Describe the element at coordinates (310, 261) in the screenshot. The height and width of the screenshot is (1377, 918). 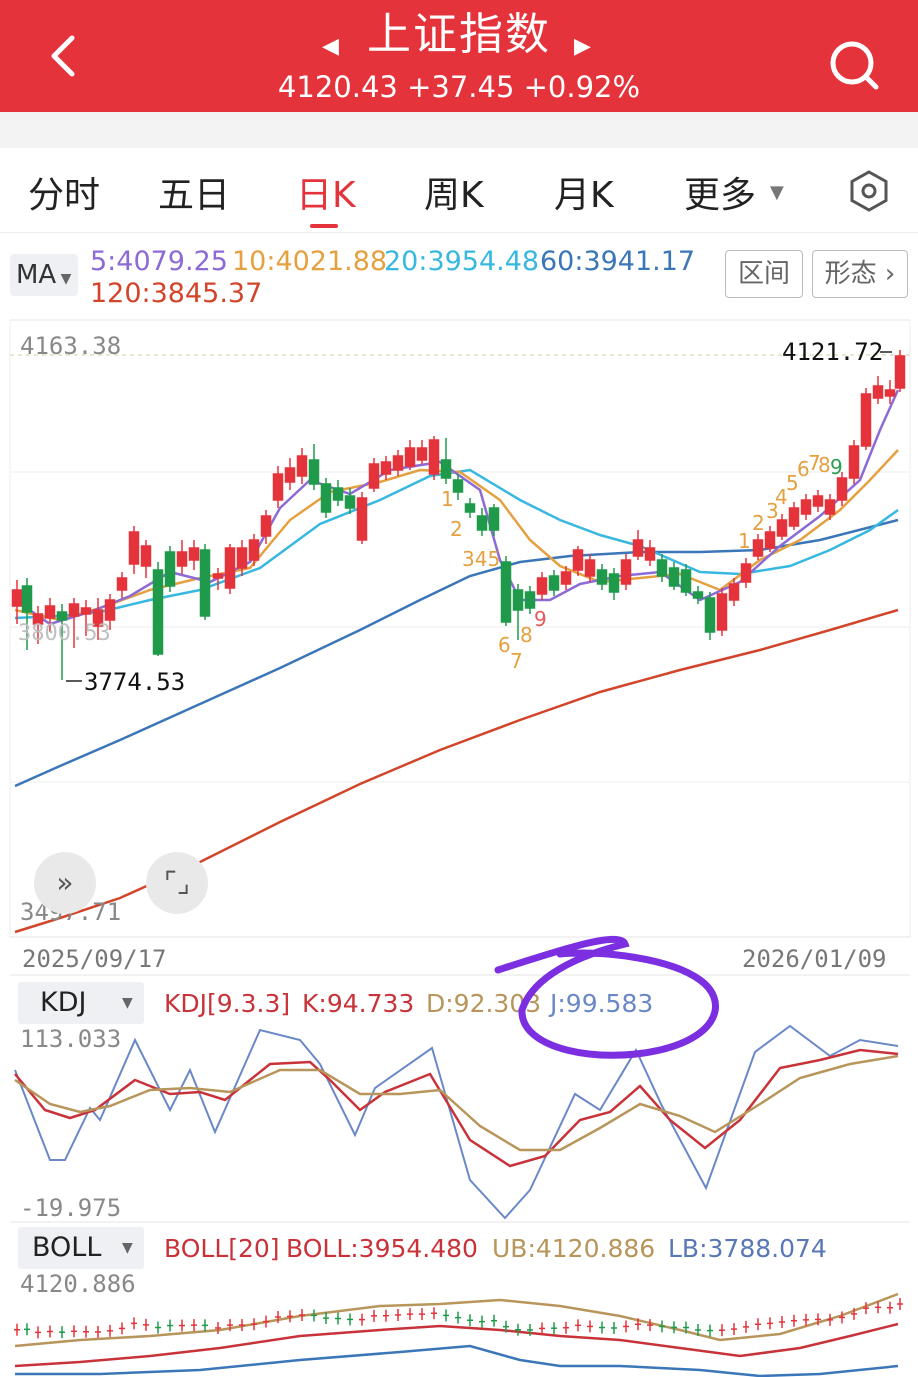
I see `ma10-value: 10:4021.88` at that location.